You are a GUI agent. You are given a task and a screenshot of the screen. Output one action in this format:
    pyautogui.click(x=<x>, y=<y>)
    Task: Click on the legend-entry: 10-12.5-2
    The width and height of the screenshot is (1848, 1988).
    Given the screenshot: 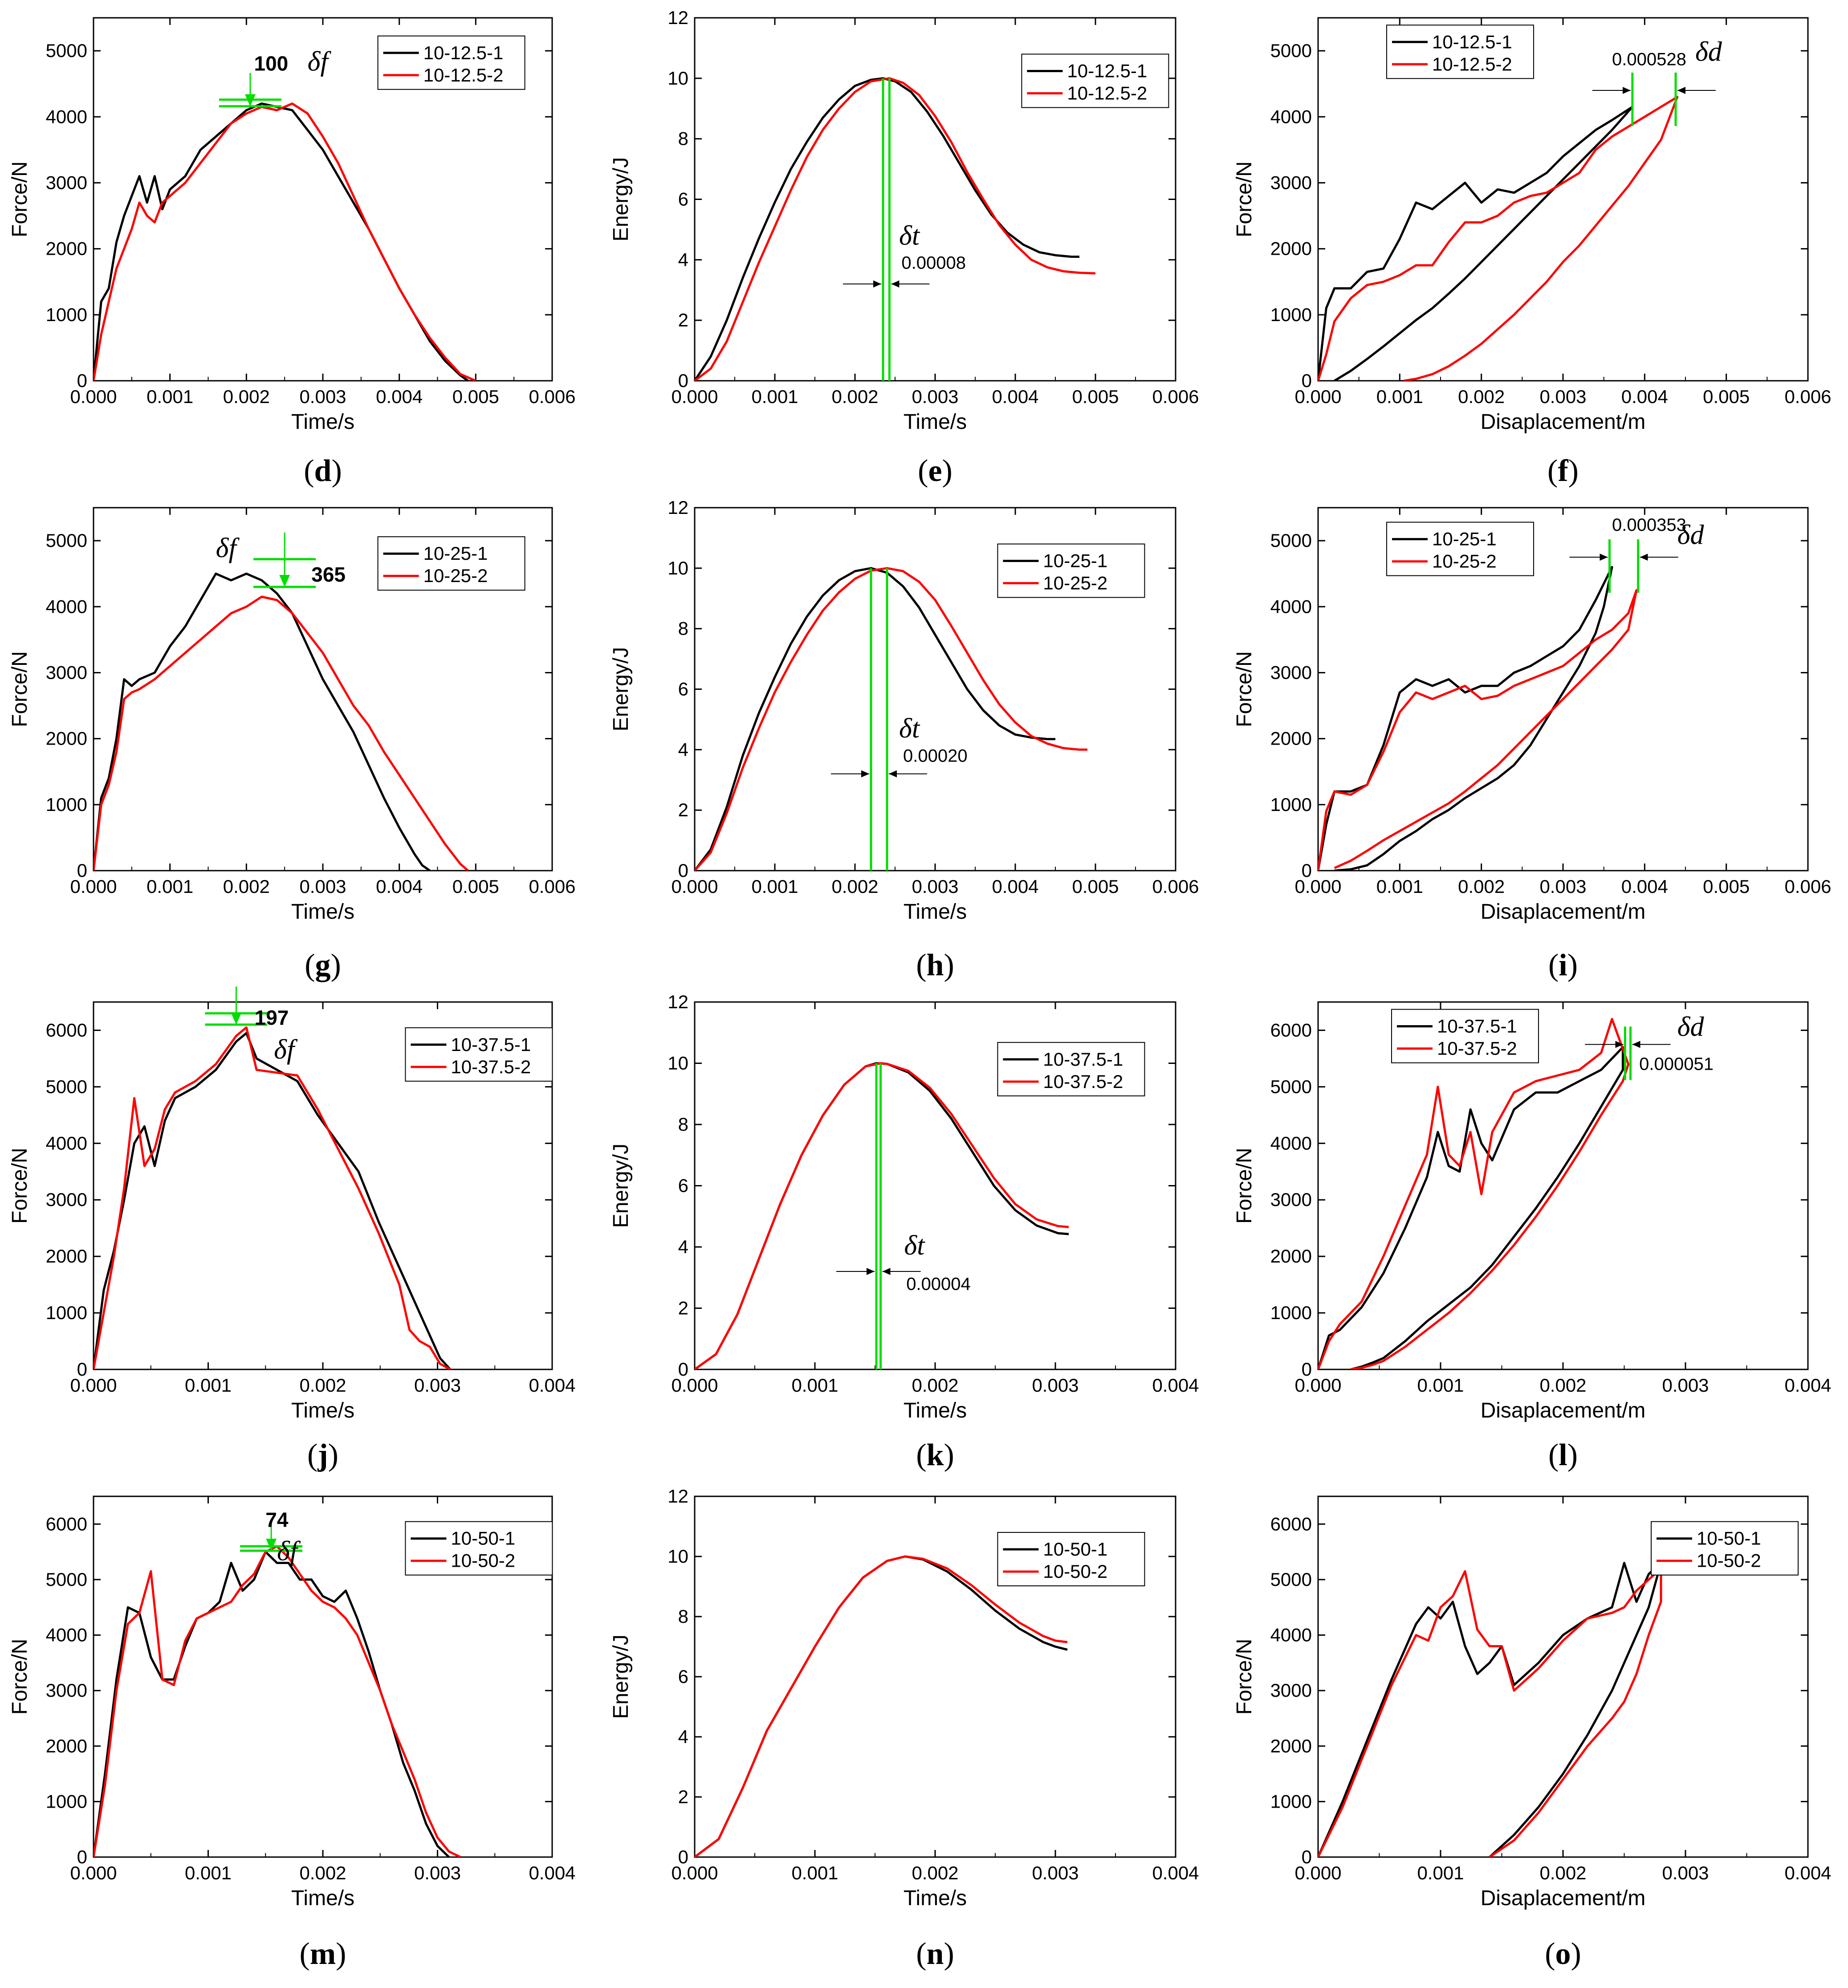 What is the action you would take?
    pyautogui.click(x=1107, y=93)
    